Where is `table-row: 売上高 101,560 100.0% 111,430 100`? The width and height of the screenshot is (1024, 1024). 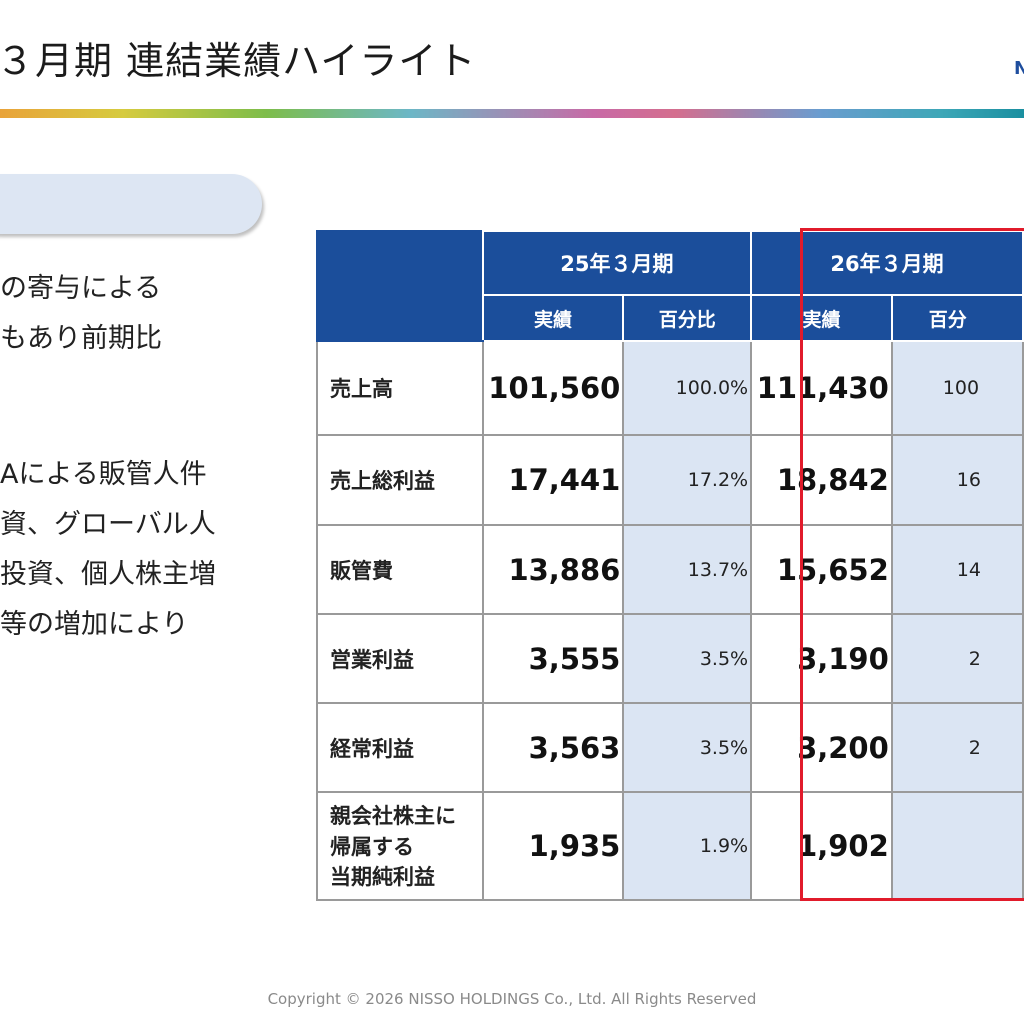 table-row: 売上高 101,560 100.0% 111,430 100 is located at coordinates (670, 388).